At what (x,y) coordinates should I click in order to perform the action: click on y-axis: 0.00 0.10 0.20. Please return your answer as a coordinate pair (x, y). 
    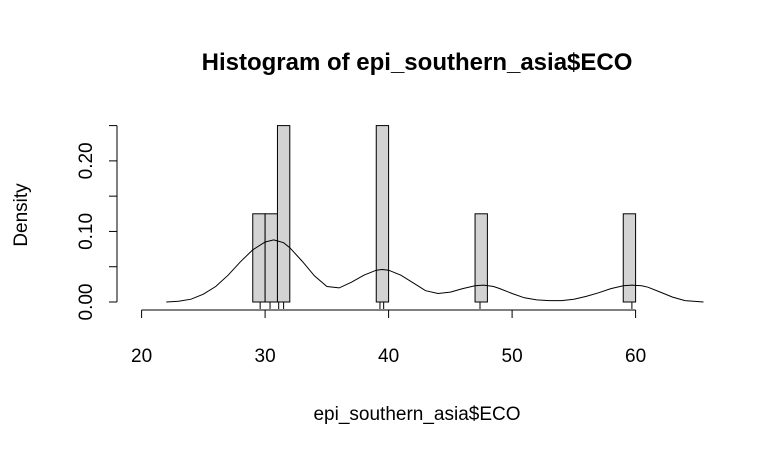
    Looking at the image, I should click on (97, 223).